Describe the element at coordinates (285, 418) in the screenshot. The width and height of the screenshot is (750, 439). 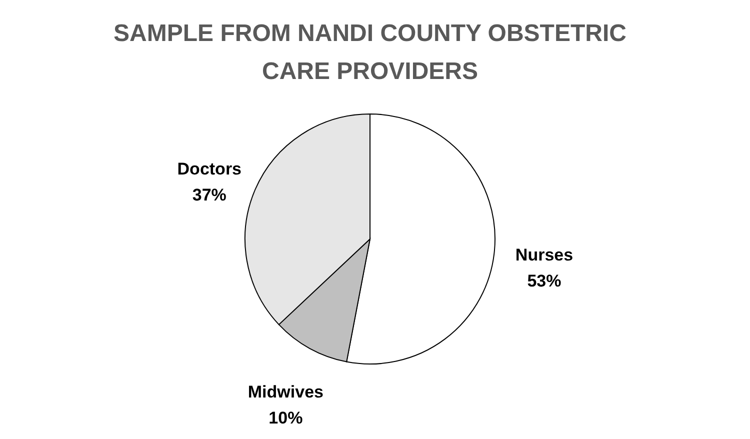
I see `data-label: 10%` at that location.